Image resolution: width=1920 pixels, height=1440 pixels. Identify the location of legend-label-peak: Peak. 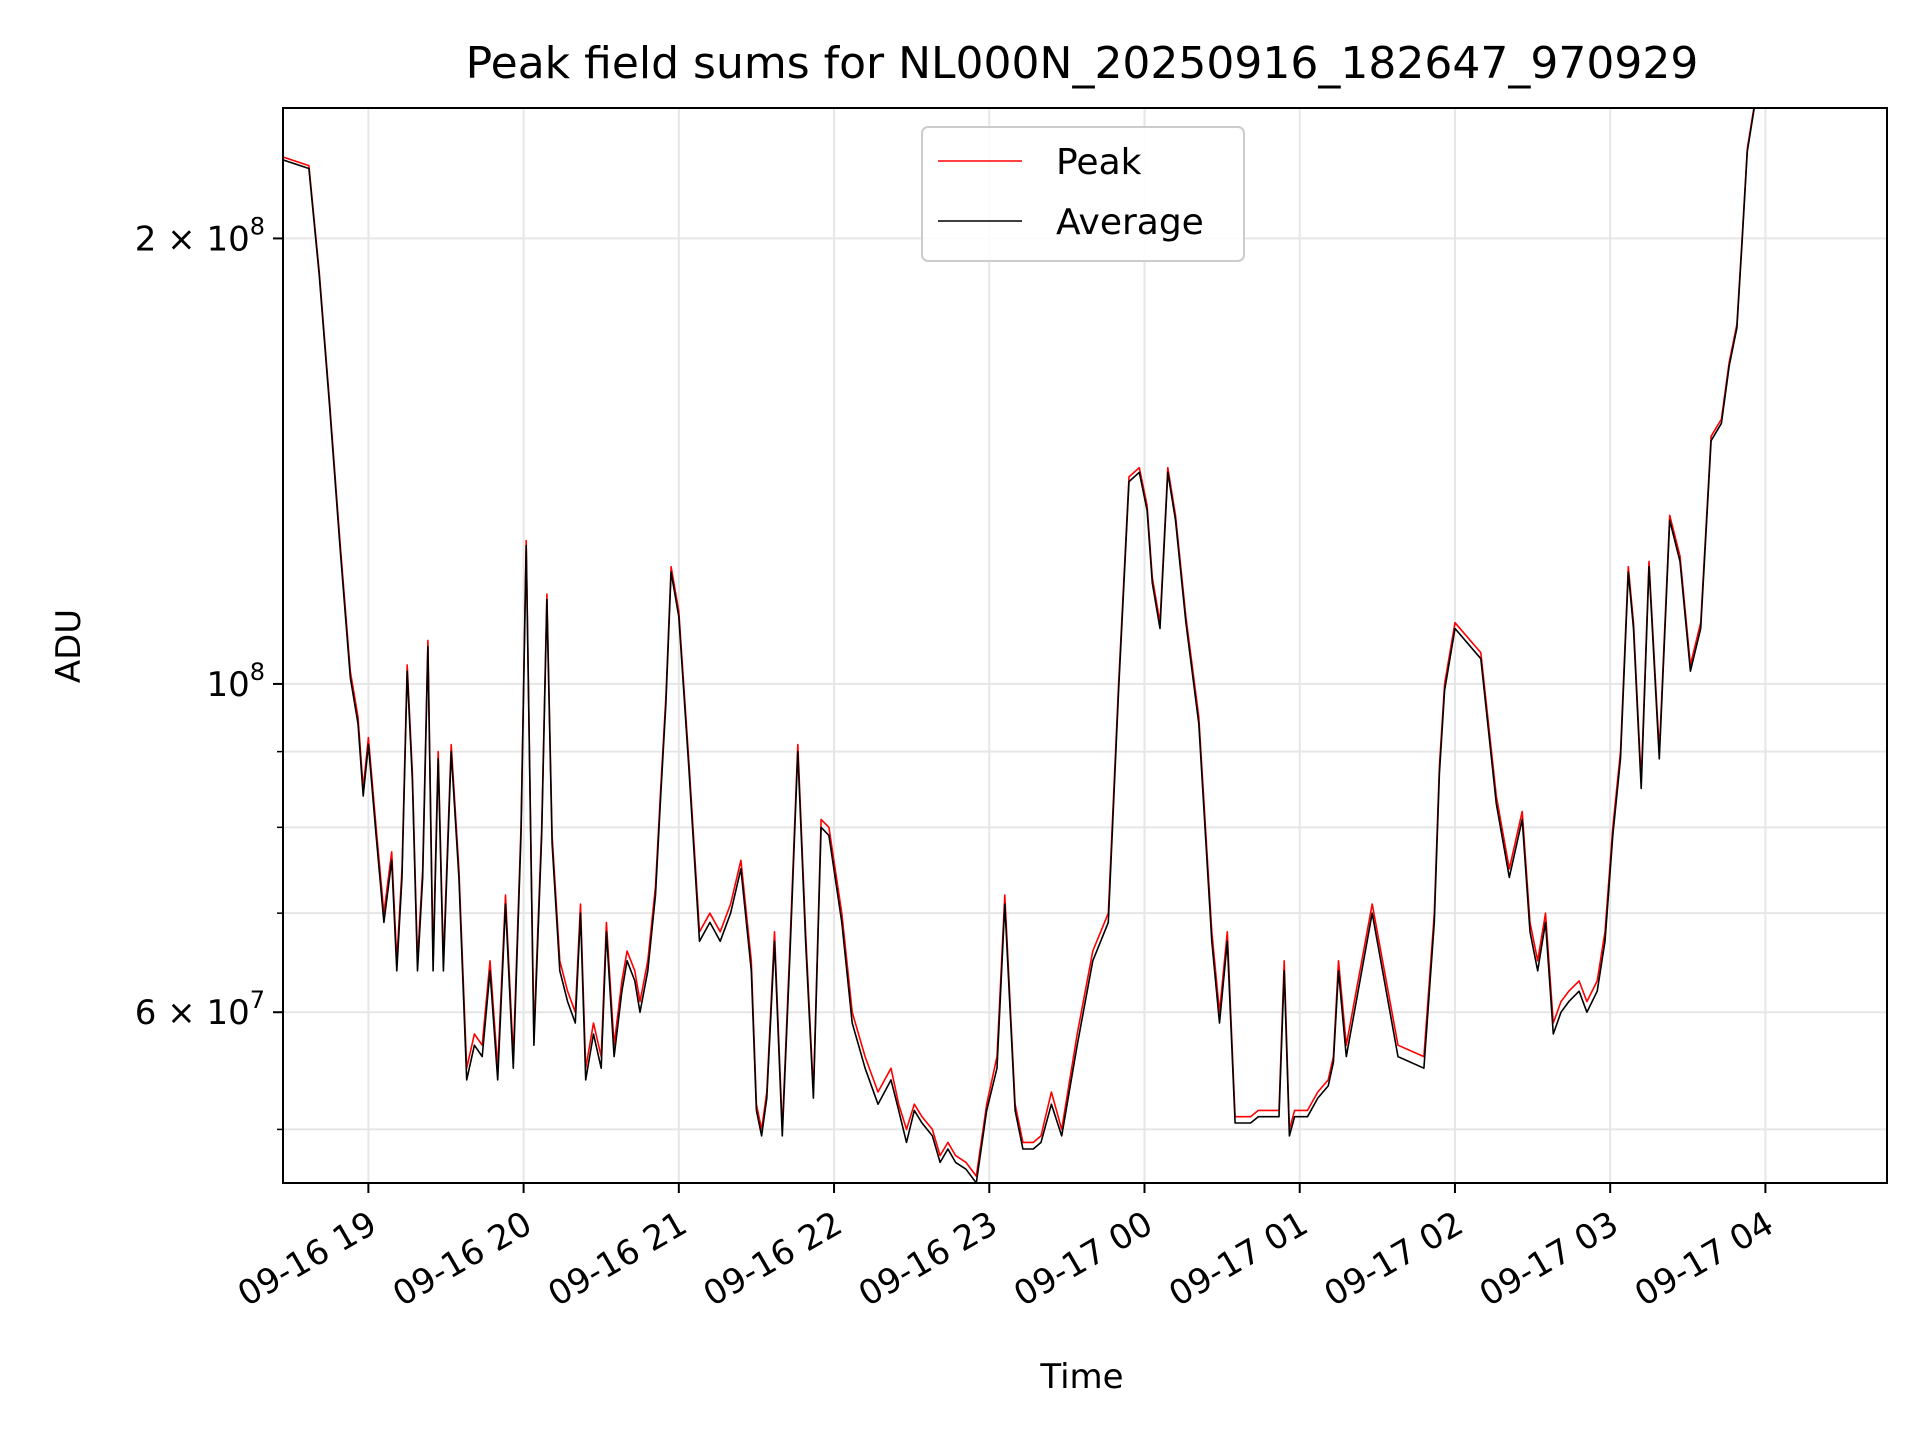
(1099, 162).